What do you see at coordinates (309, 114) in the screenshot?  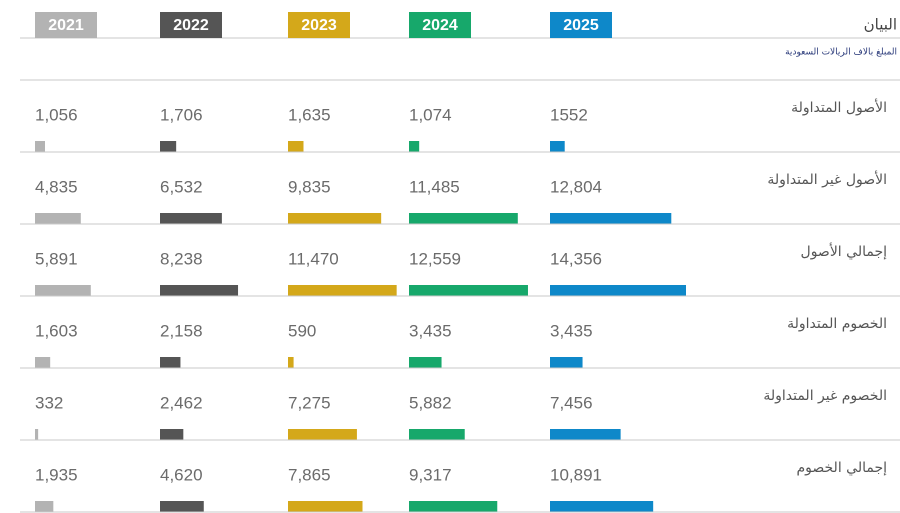 I see `value-label: 1,635` at bounding box center [309, 114].